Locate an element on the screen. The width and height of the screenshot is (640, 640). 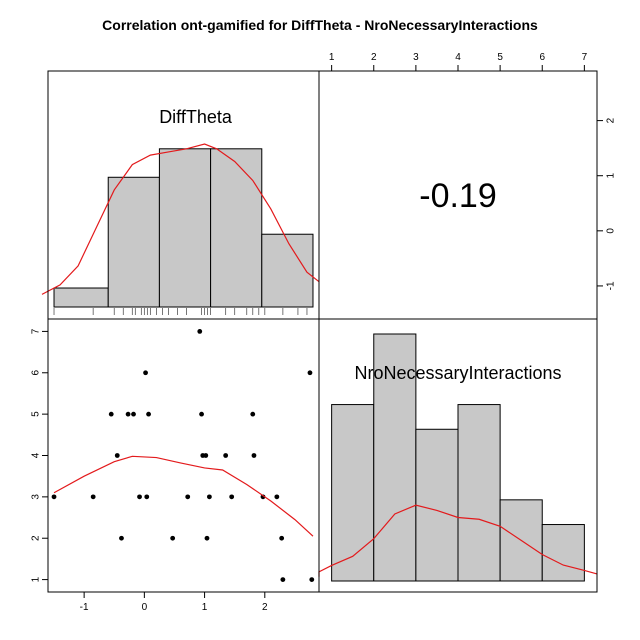
top-tick-label: 7 is located at coordinates (585, 57).